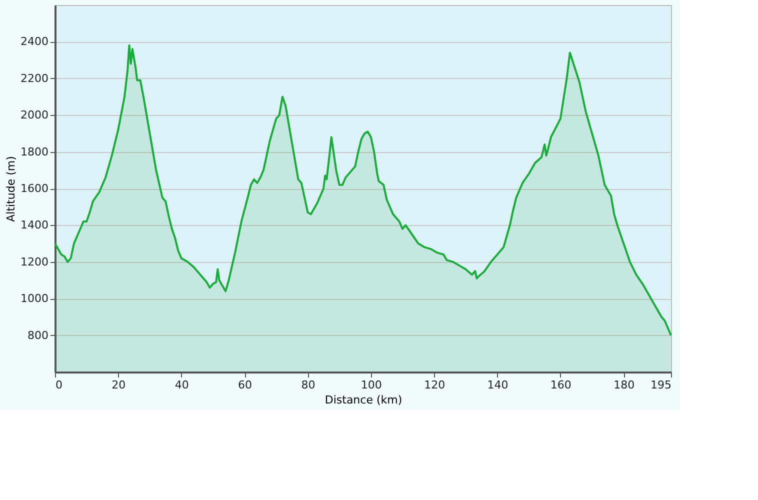 Image resolution: width=758 pixels, height=500 pixels. Describe the element at coordinates (11, 189) in the screenshot. I see `y-axis-title: Altitude (m)` at that location.